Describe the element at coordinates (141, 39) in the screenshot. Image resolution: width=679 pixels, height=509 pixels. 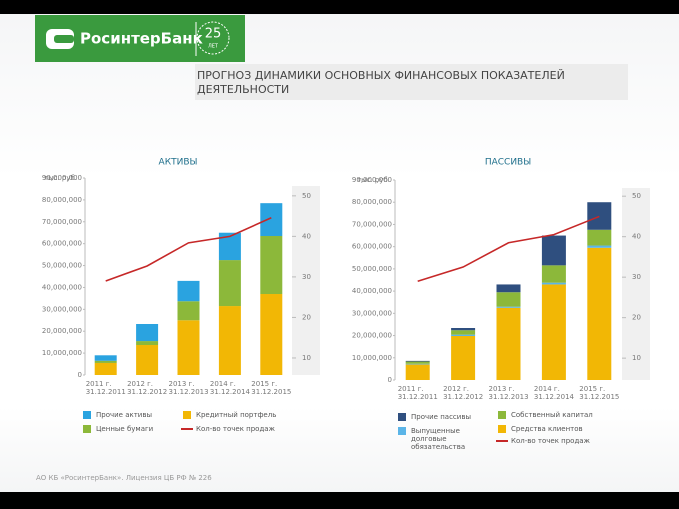
I see `logo-text: РосинтерБанк` at that location.